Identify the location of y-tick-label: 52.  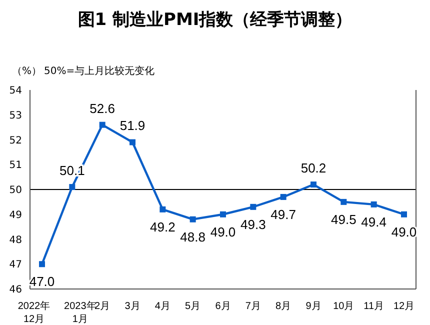
(15, 140).